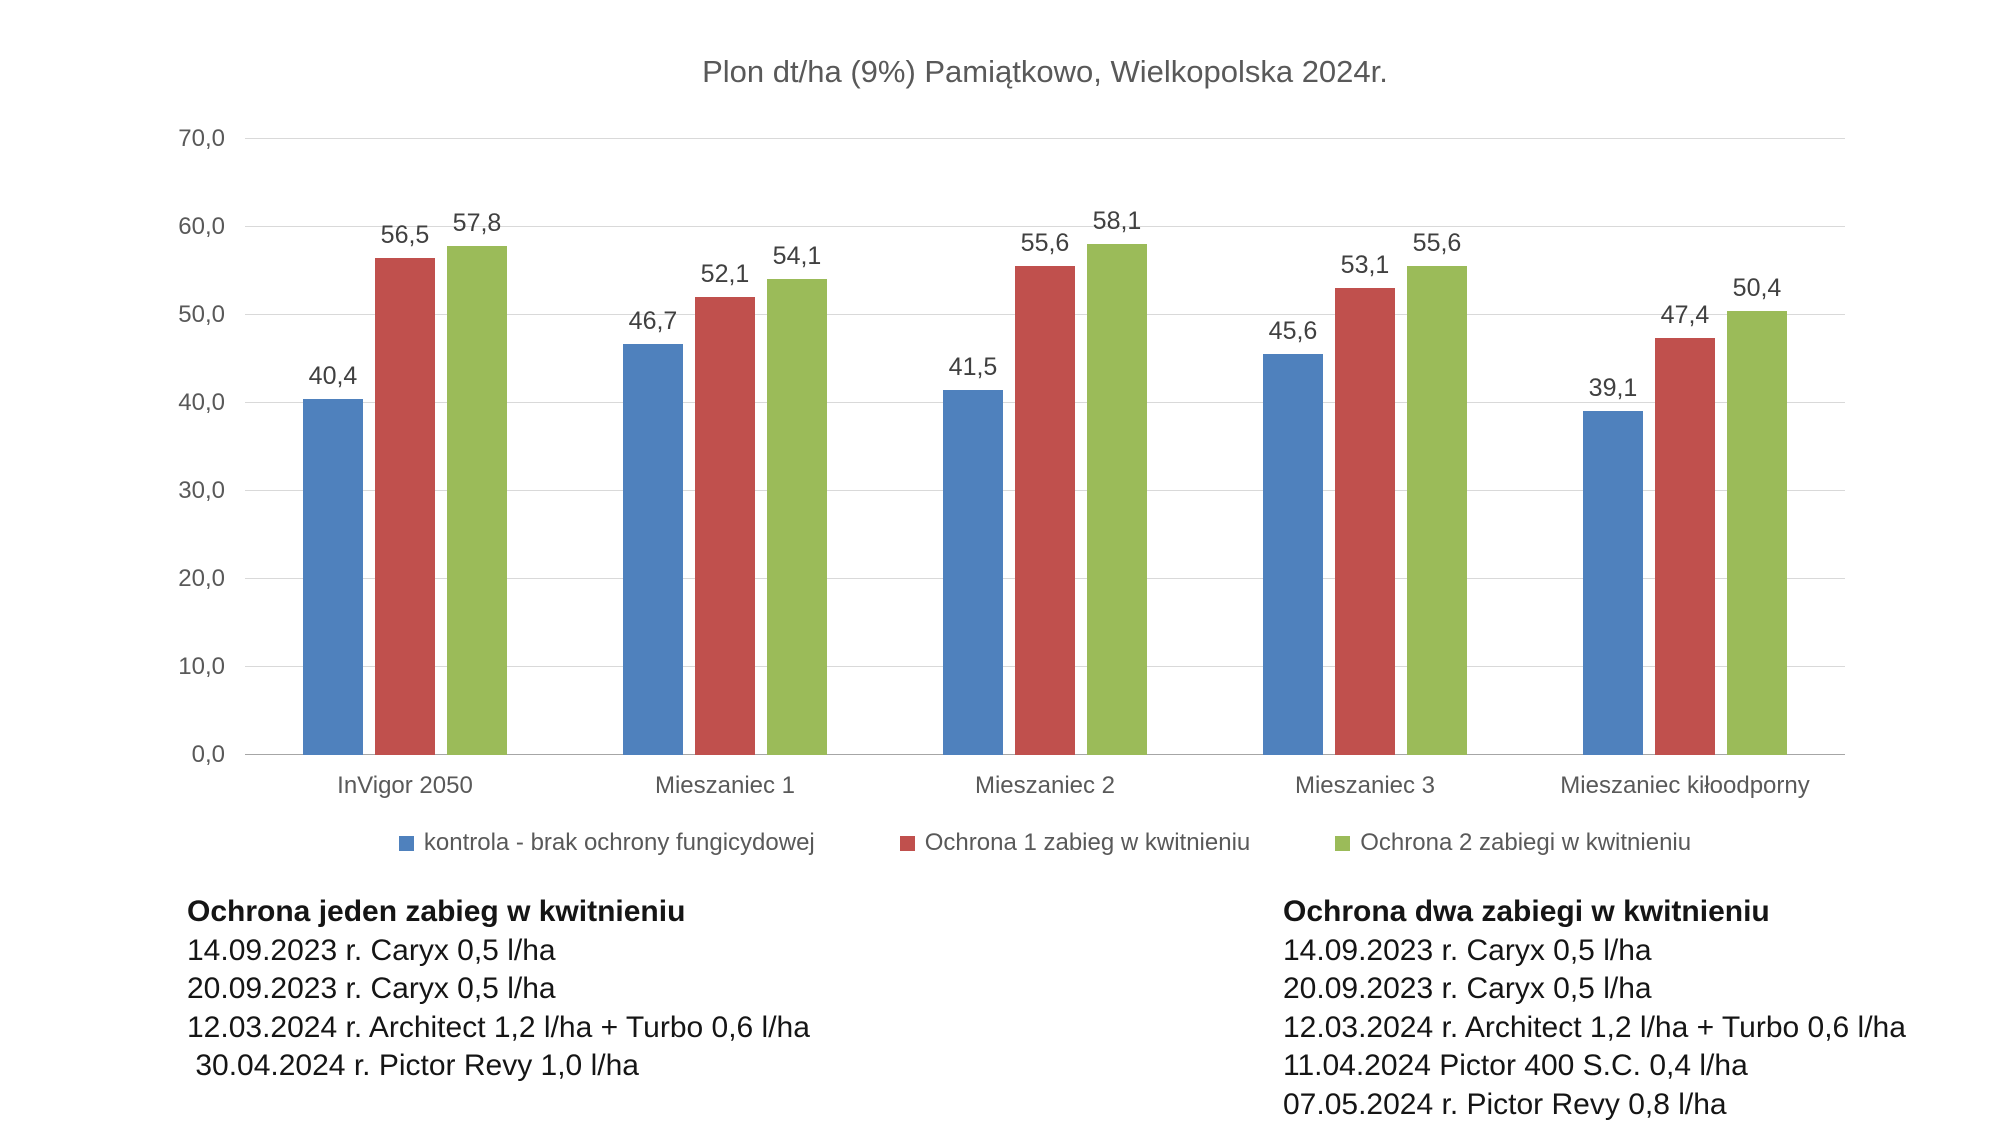 This screenshot has height=1125, width=2000. What do you see at coordinates (1117, 481) in the screenshot?
I see `bar: 58,1` at bounding box center [1117, 481].